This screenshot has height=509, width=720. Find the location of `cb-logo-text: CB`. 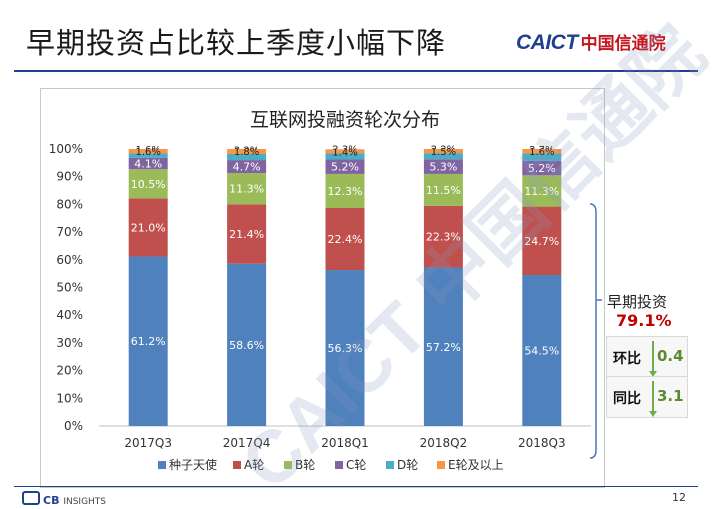

cb-logo-text: CB is located at coordinates (51, 500).